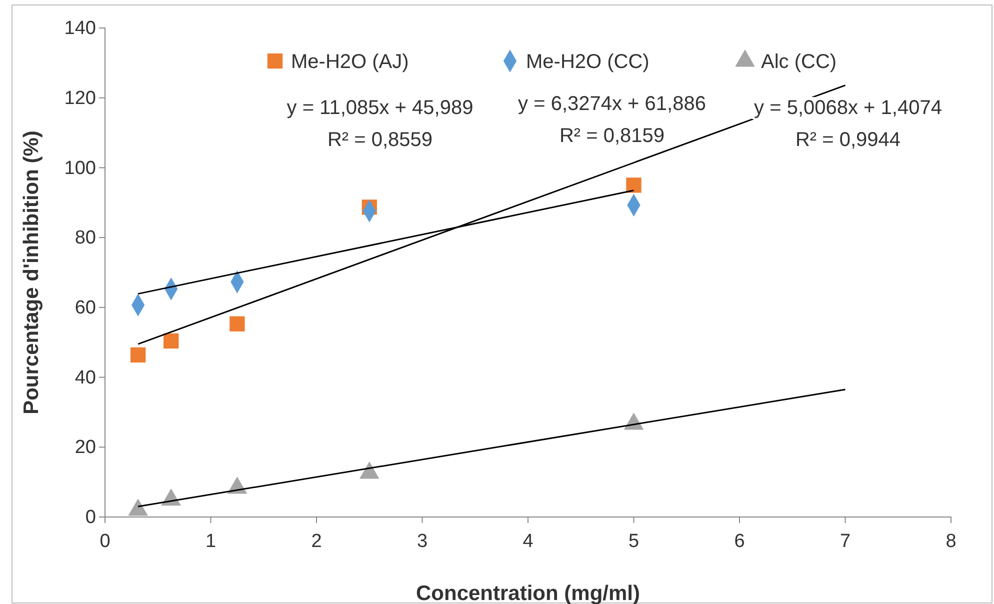 The width and height of the screenshot is (994, 604). I want to click on y-axis-title: Pourcentage d'inhibition (%), so click(31, 272).